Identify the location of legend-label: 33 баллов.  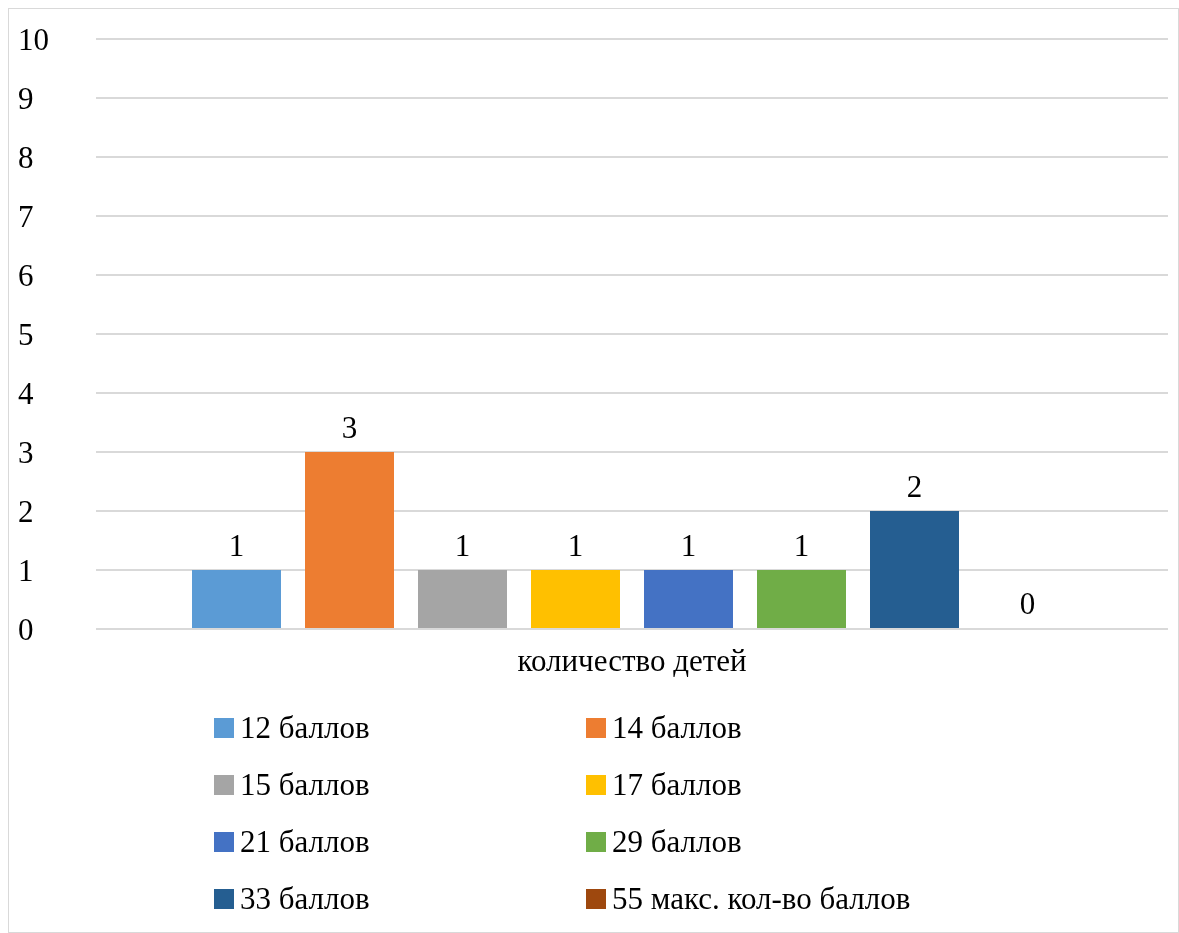
(305, 898).